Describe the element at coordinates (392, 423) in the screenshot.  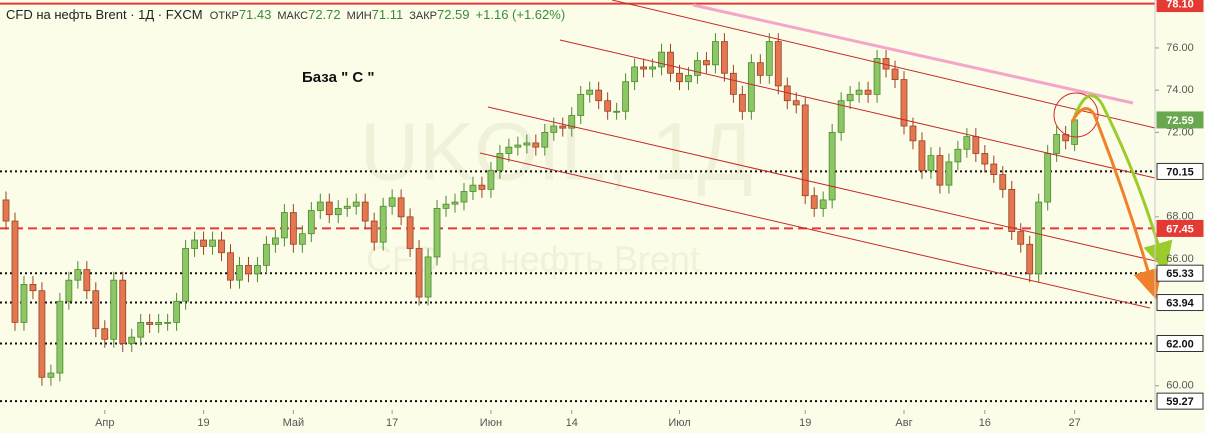
I see `x-tick-label: 17` at that location.